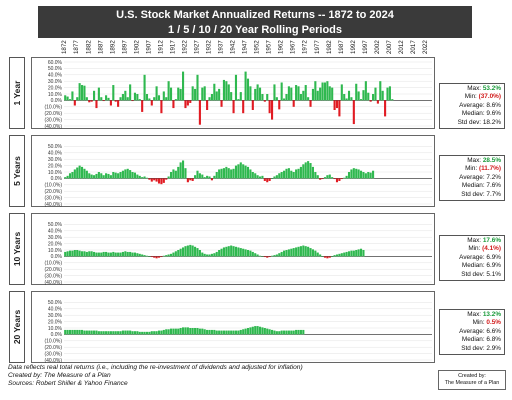 This screenshot has width=512, height=400. Describe the element at coordinates (493, 348) in the screenshot. I see `stats-std-value: 2.9%` at that location.